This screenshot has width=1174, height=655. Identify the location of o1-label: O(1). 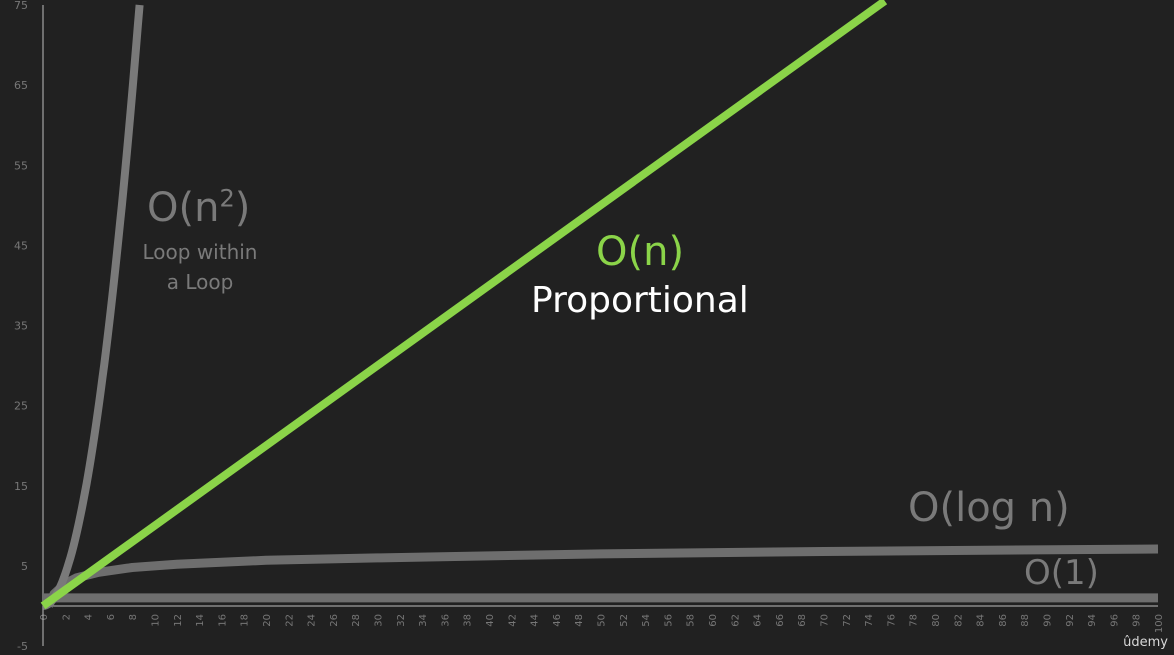
(1061, 573).